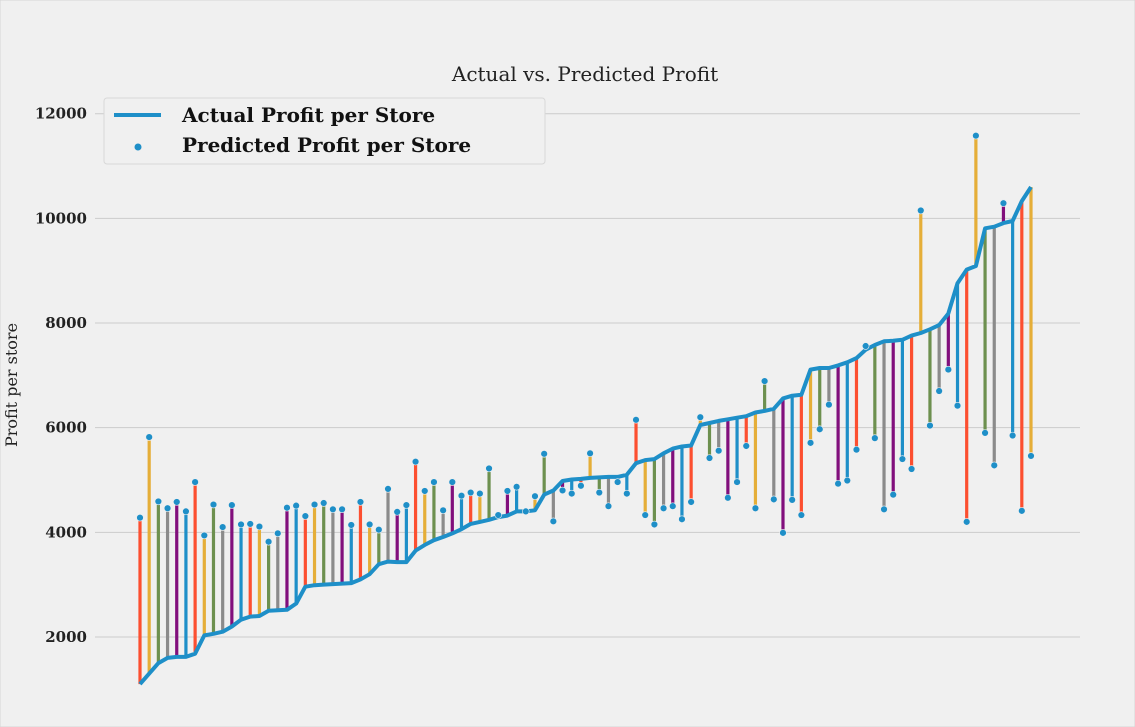 The height and width of the screenshot is (727, 1135). What do you see at coordinates (11, 385) in the screenshot?
I see `y-axis-label: Profit per store` at bounding box center [11, 385].